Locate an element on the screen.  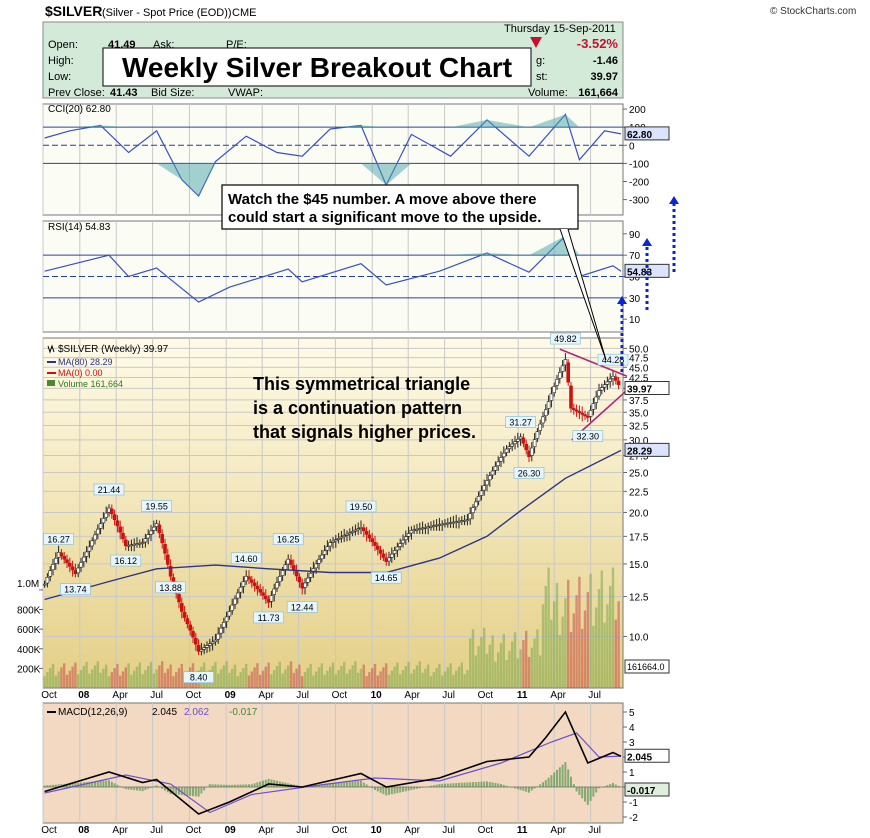
price-tick-label: 27.5 is located at coordinates (639, 456).